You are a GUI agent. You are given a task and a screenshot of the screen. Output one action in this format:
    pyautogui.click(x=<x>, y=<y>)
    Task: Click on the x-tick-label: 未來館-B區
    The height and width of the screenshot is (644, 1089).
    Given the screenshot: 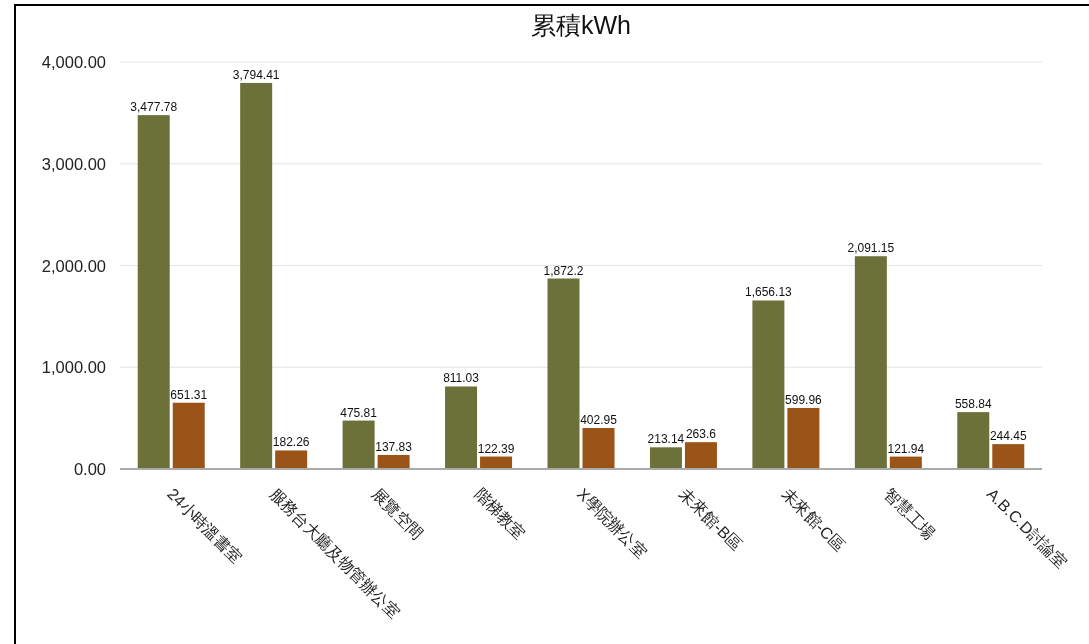 What is the action you would take?
    pyautogui.click(x=710, y=519)
    